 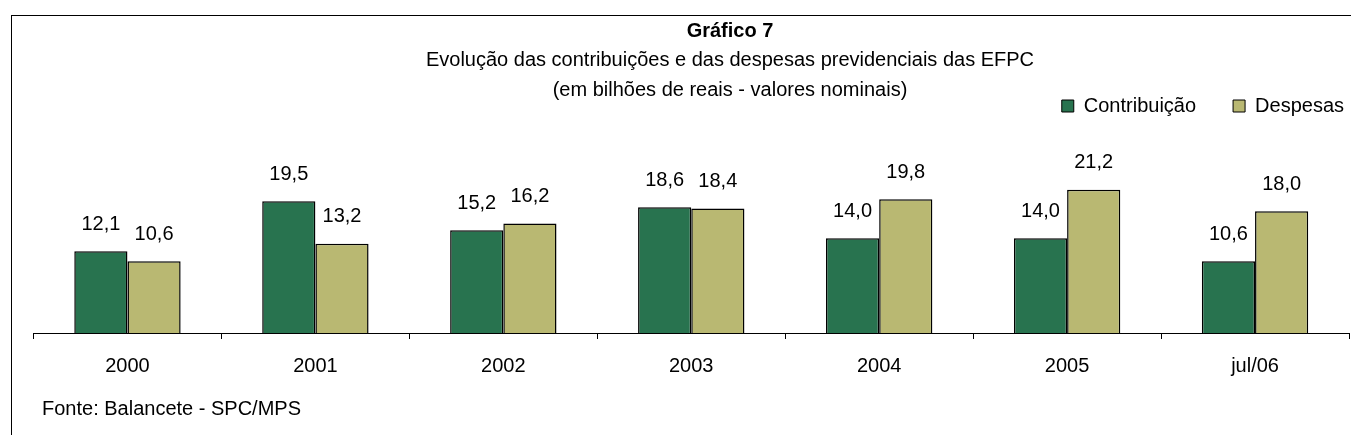 I want to click on x-tick-label: 2001, so click(x=315, y=364).